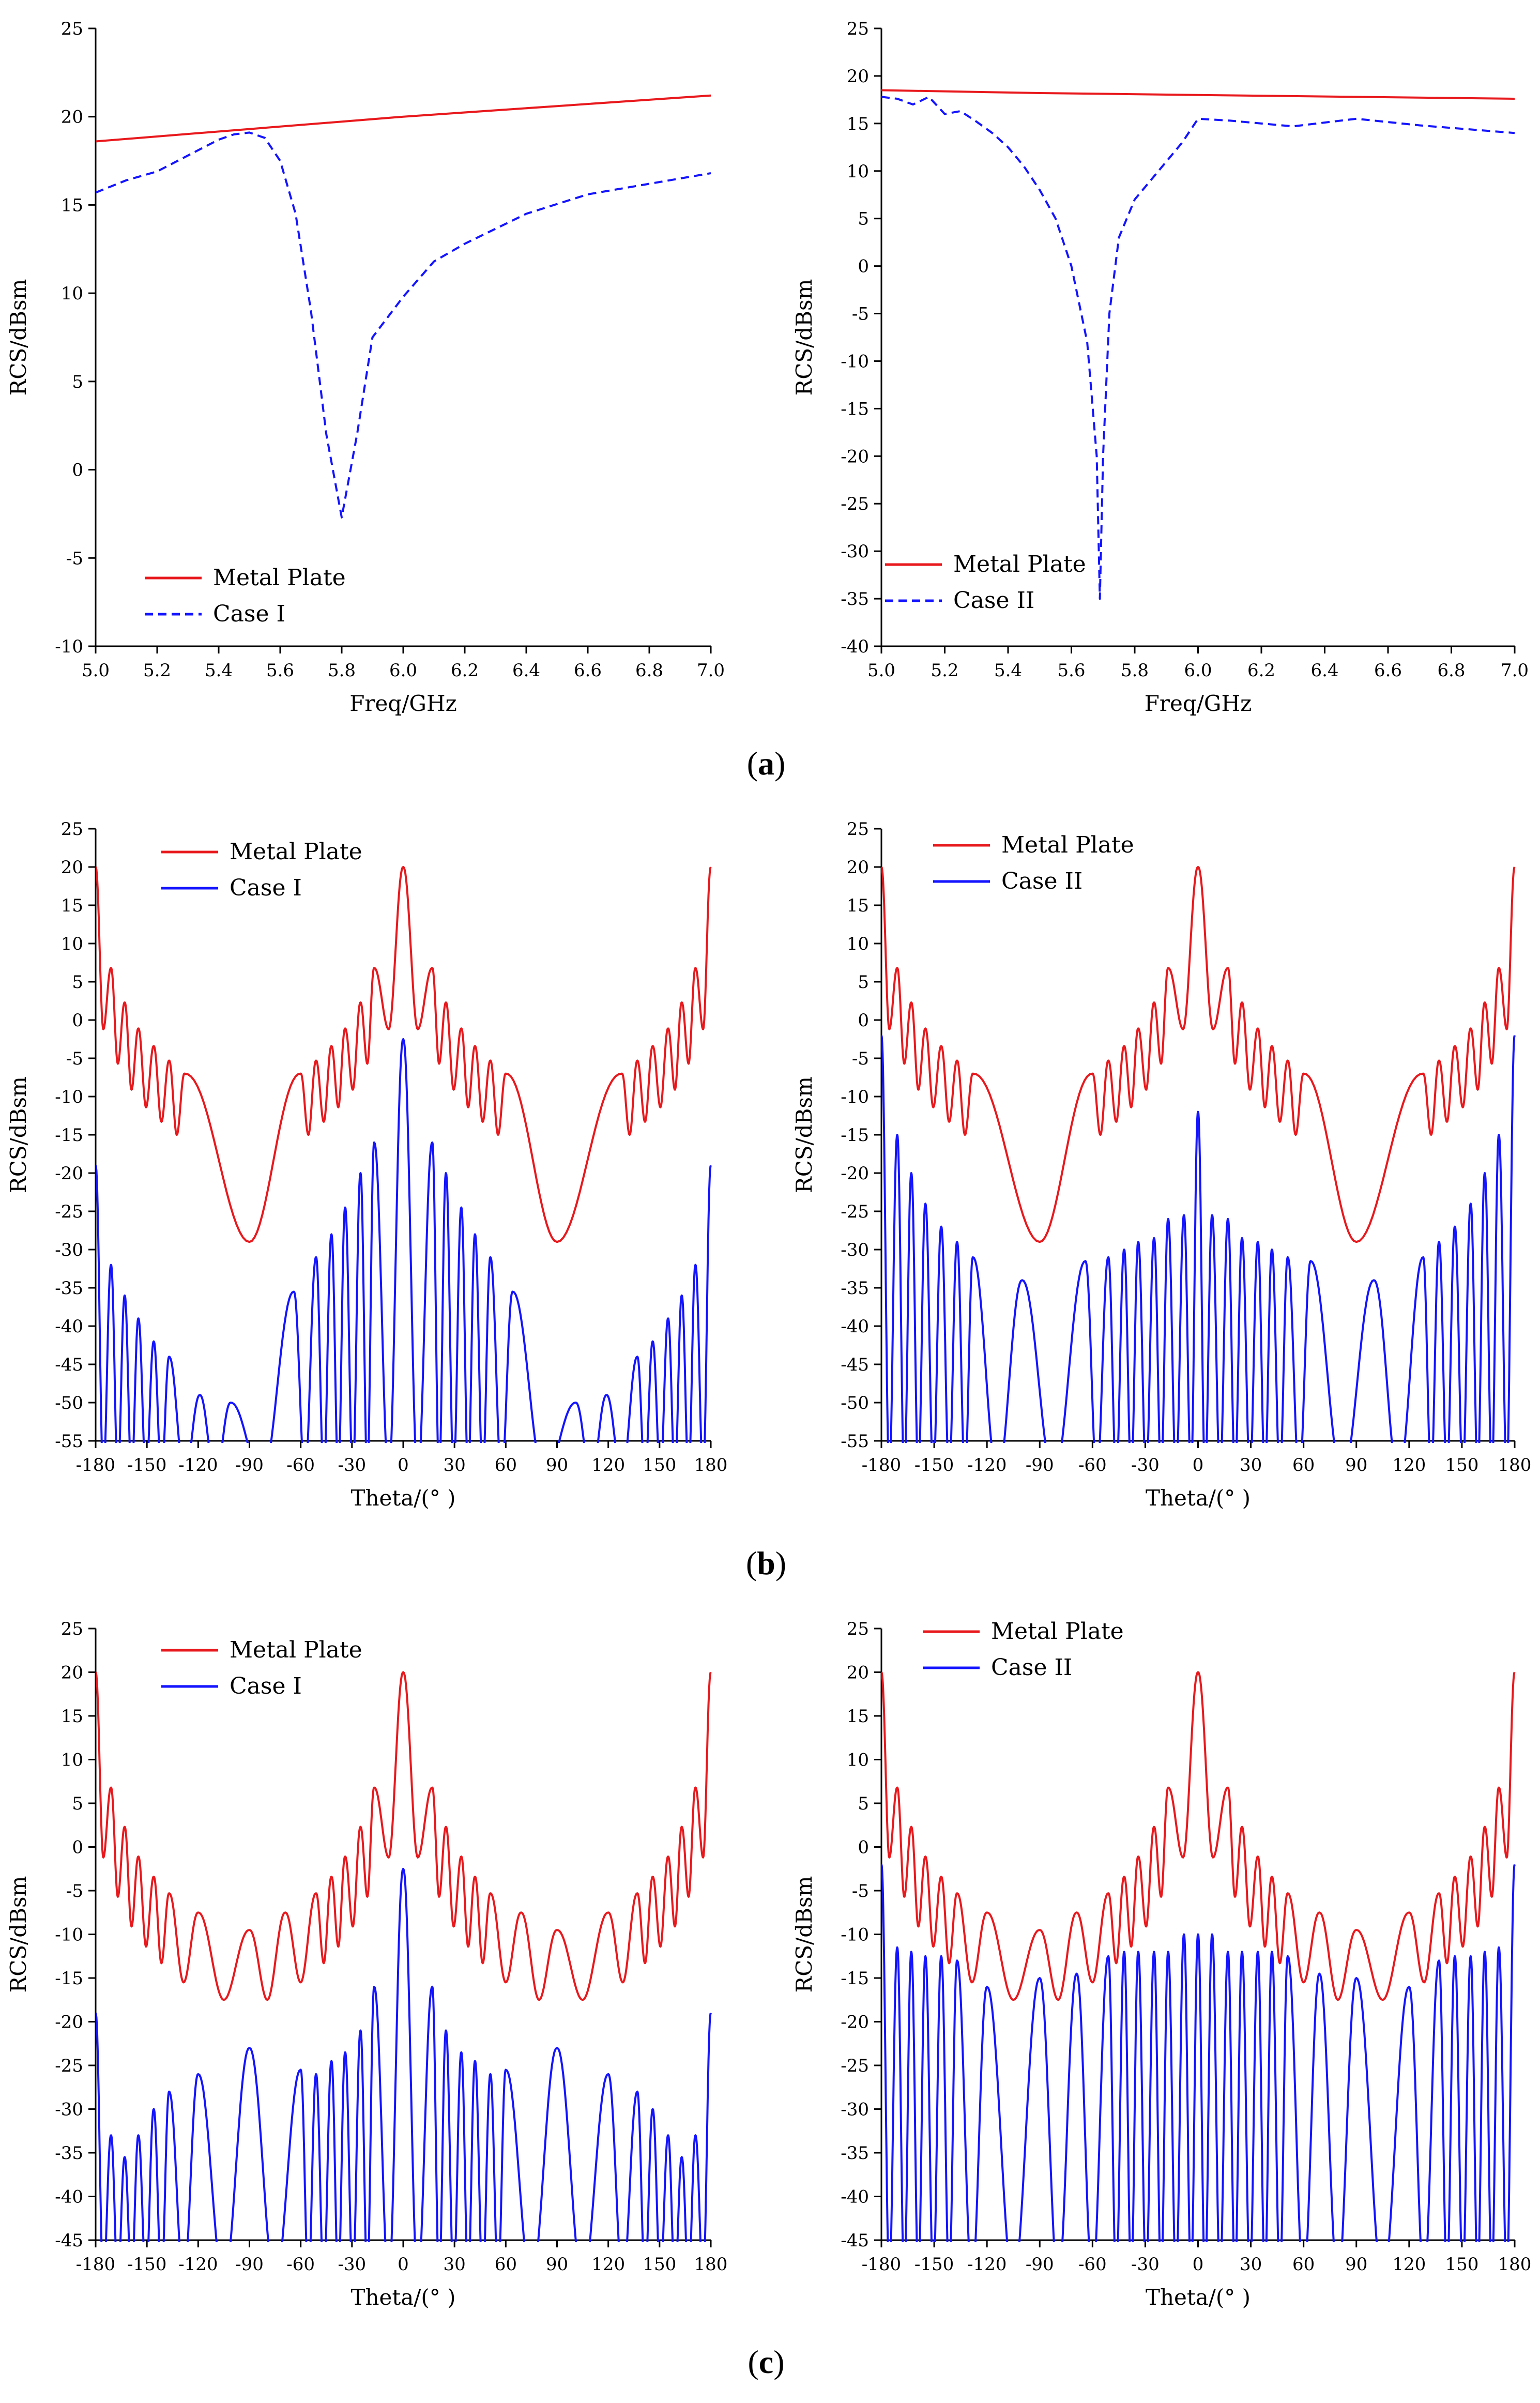 The height and width of the screenshot is (2403, 1540). I want to click on x-tick-label: 6.4, so click(1324, 670).